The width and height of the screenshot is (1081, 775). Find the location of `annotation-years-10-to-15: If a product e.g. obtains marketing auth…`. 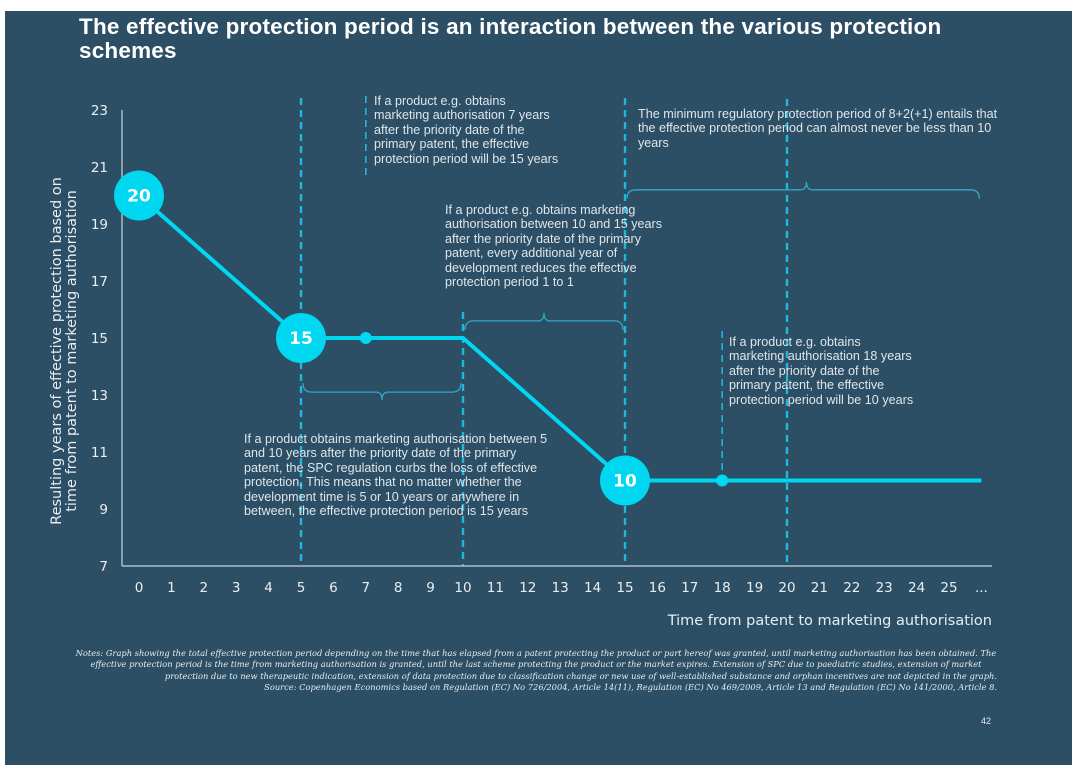

annotation-years-10-to-15: If a product e.g. obtains marketing auth… is located at coordinates (554, 246).